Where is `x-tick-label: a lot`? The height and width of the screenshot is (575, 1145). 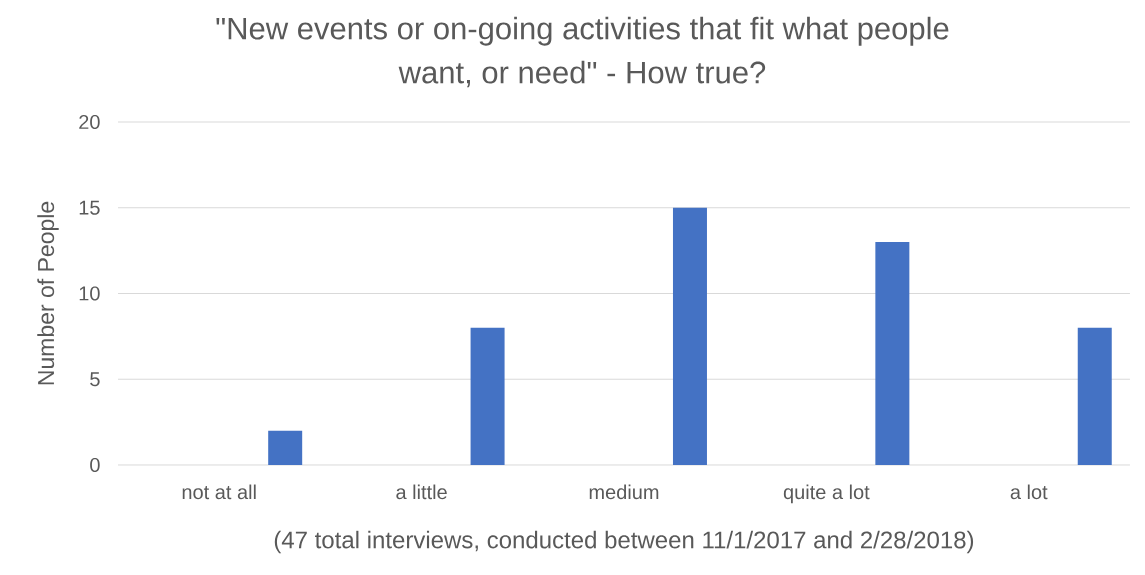 x-tick-label: a lot is located at coordinates (1029, 492).